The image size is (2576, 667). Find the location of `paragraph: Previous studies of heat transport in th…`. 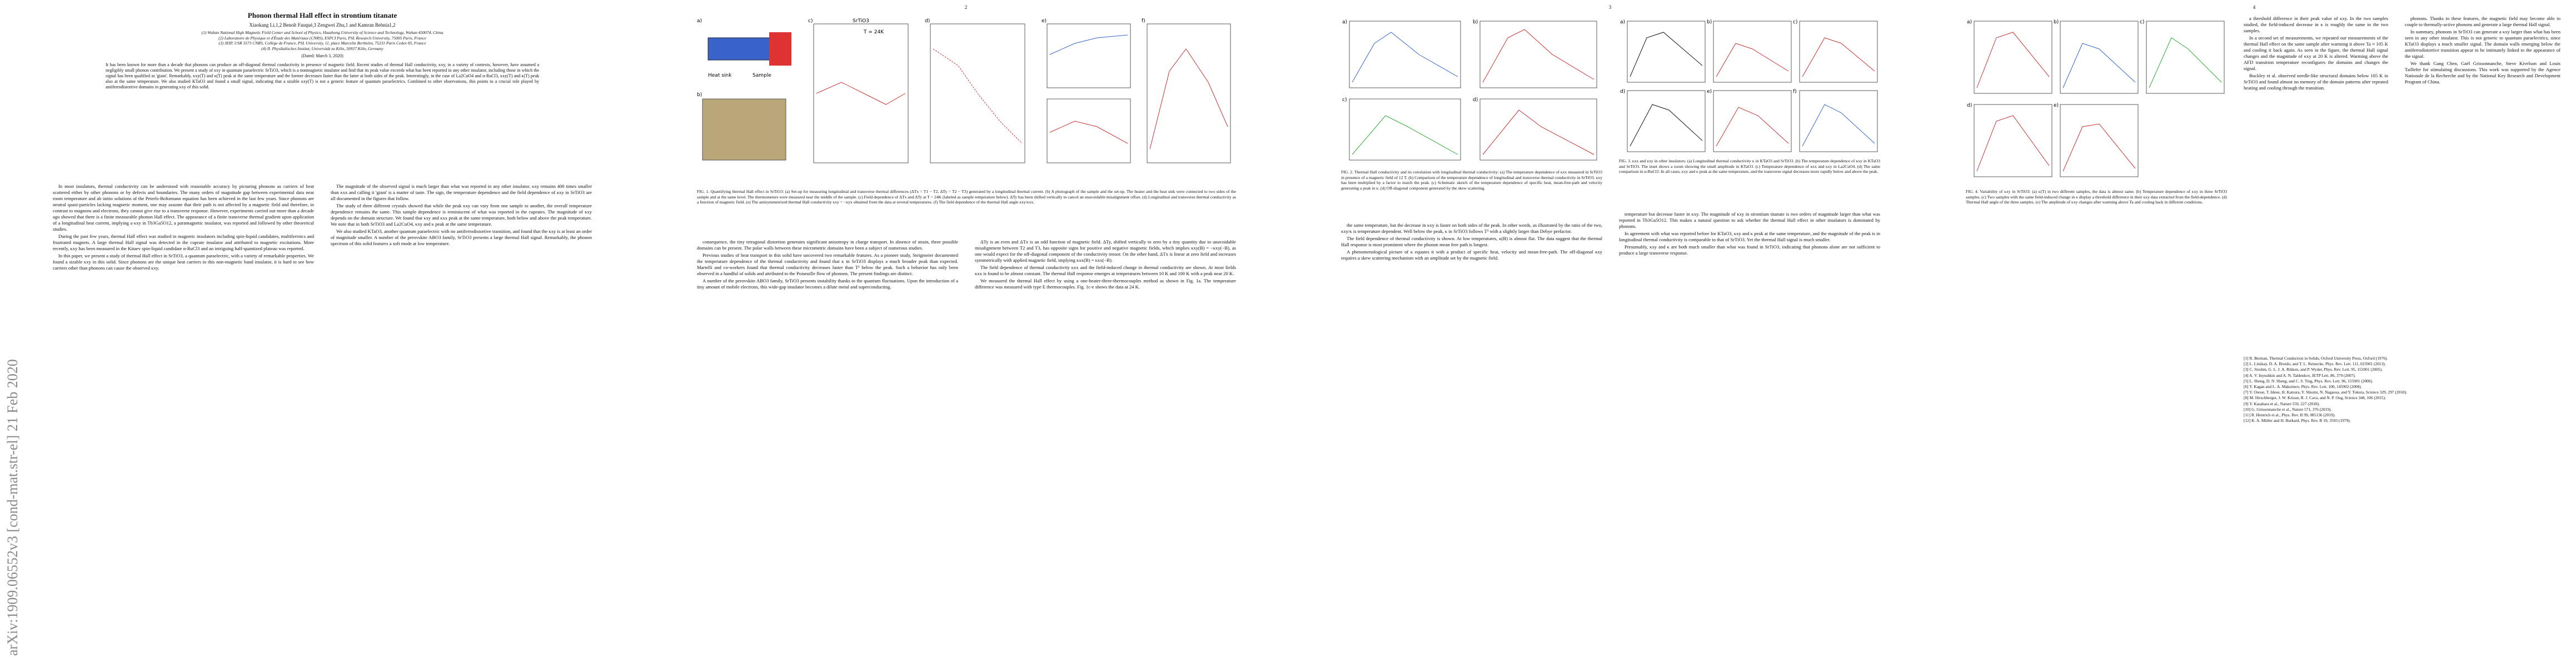

paragraph: Previous studies of heat transport in th… is located at coordinates (827, 264).